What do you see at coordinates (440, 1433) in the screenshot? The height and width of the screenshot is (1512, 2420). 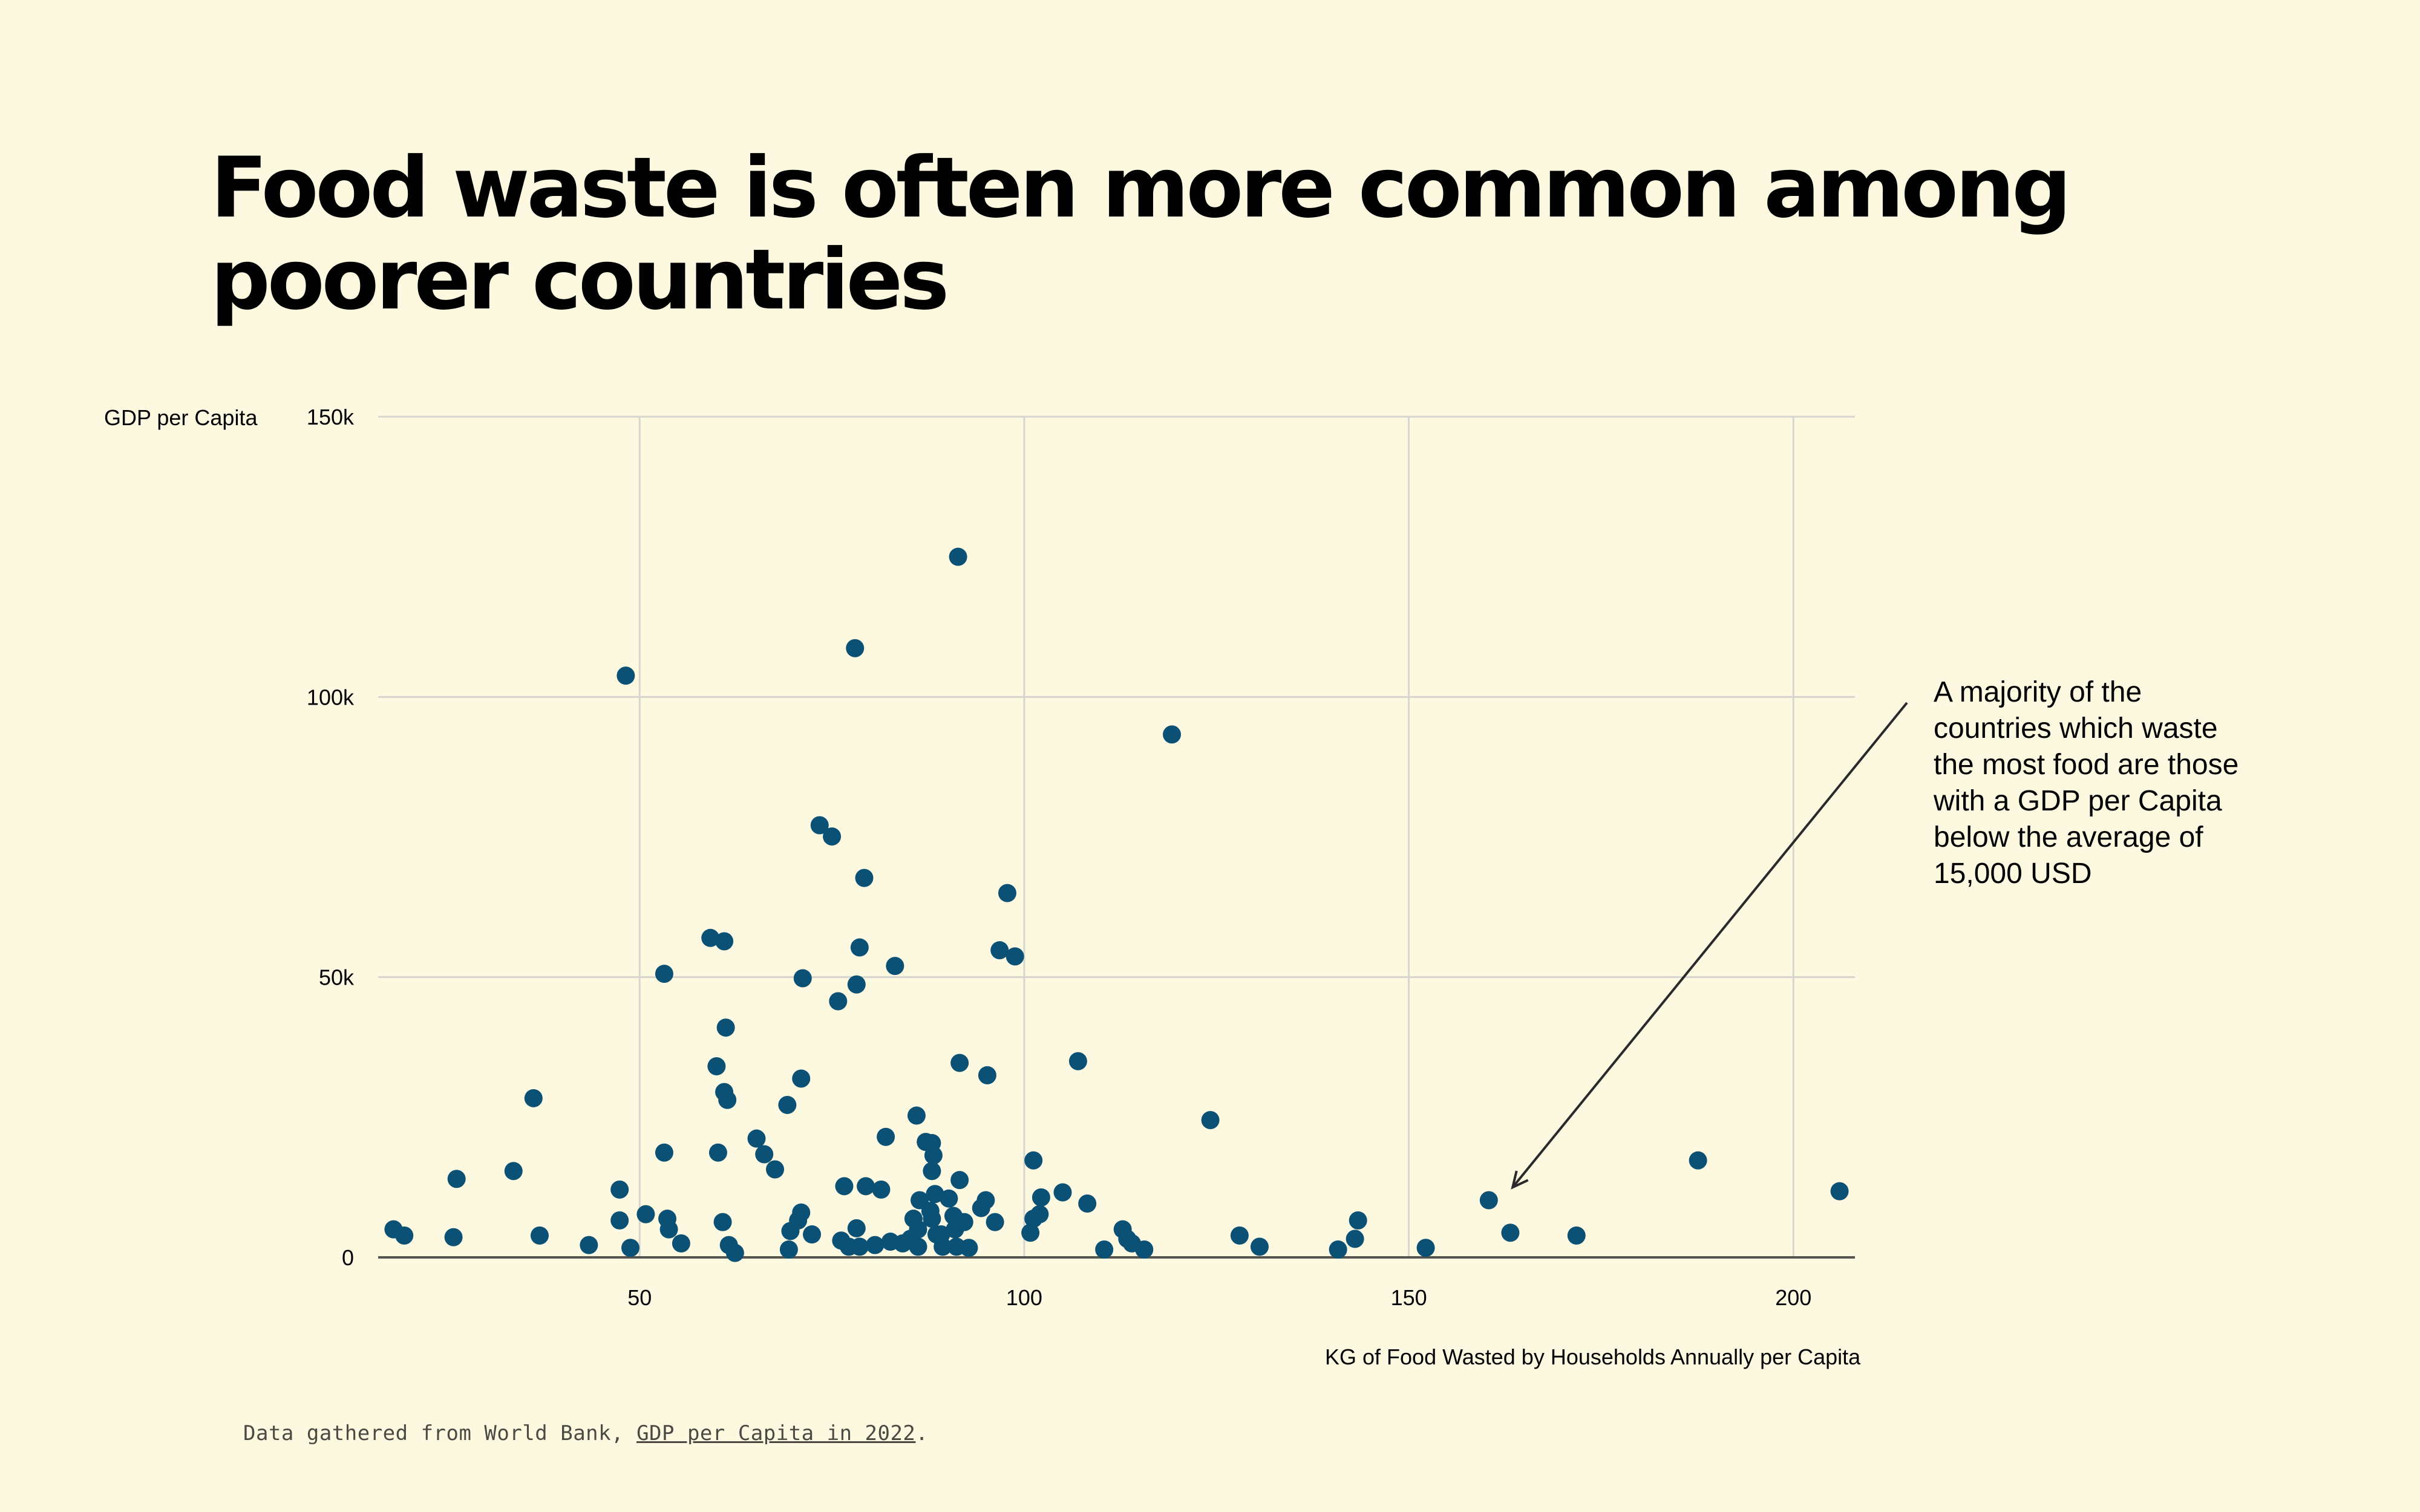 I see `footnote-prefix: Data gathered from World Bank,` at bounding box center [440, 1433].